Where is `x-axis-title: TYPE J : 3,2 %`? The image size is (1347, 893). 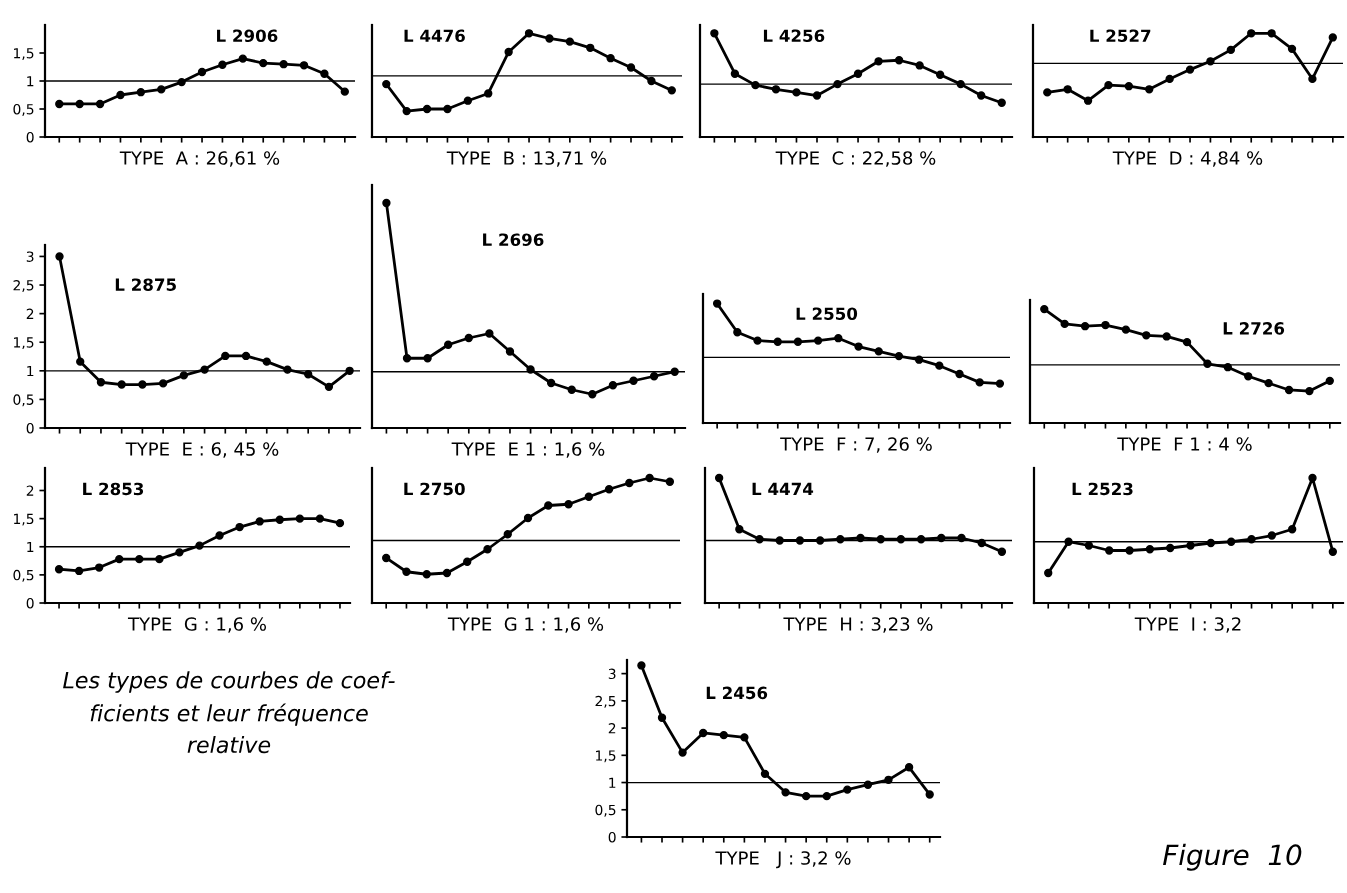 x-axis-title: TYPE J : 3,2 % is located at coordinates (783, 860).